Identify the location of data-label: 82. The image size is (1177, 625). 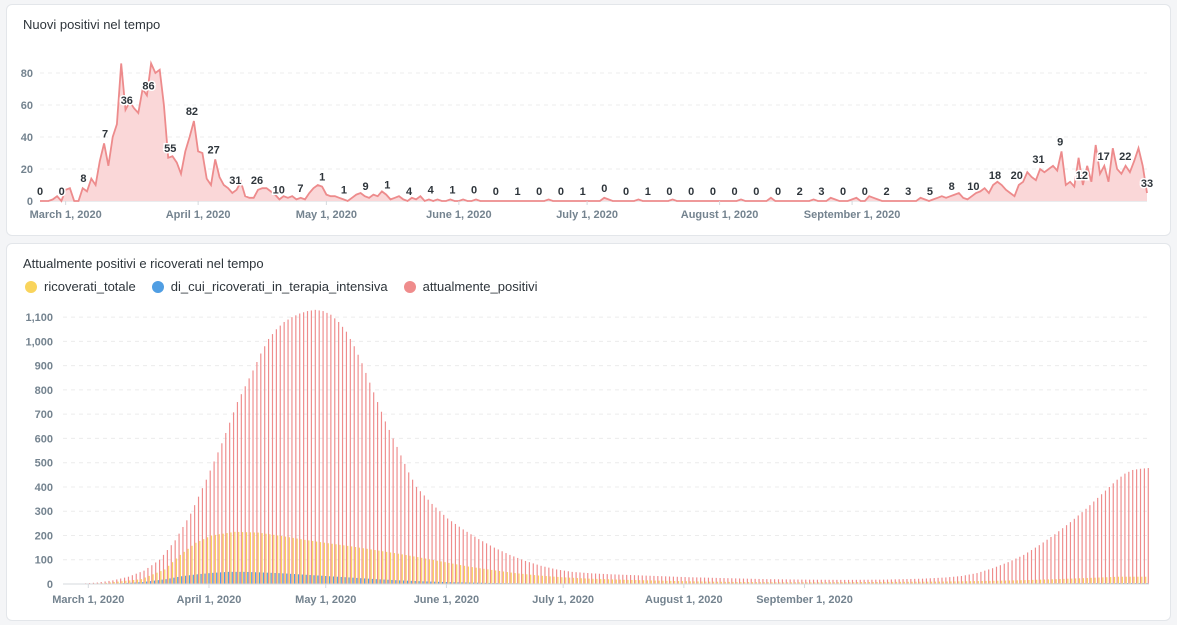
(192, 112).